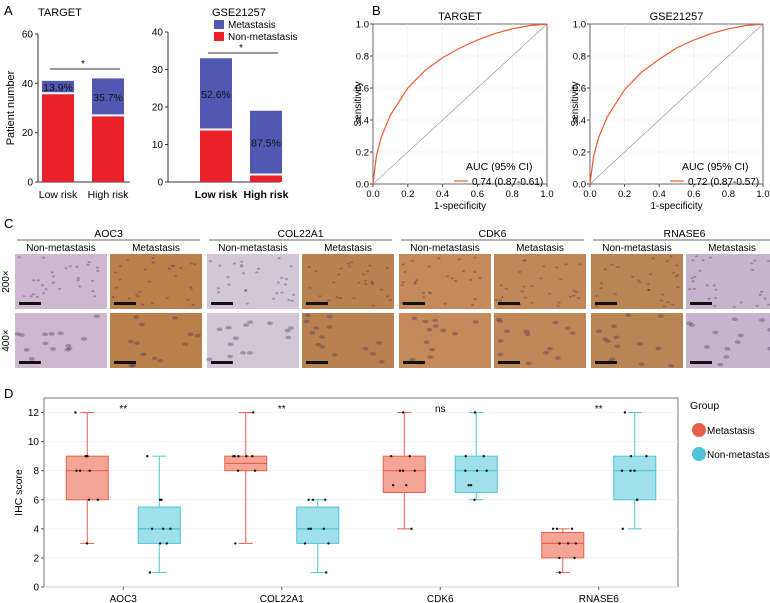 The height and width of the screenshot is (603, 770). Describe the element at coordinates (216, 195) in the screenshot. I see `x-tick-label: Low risk` at that location.